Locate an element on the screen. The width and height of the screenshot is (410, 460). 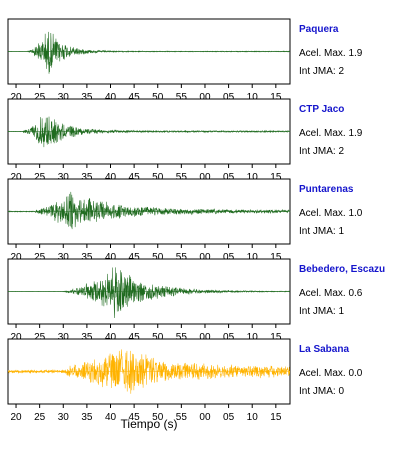
acel-max-label: Acel. Max. 0.0 is located at coordinates (331, 373).